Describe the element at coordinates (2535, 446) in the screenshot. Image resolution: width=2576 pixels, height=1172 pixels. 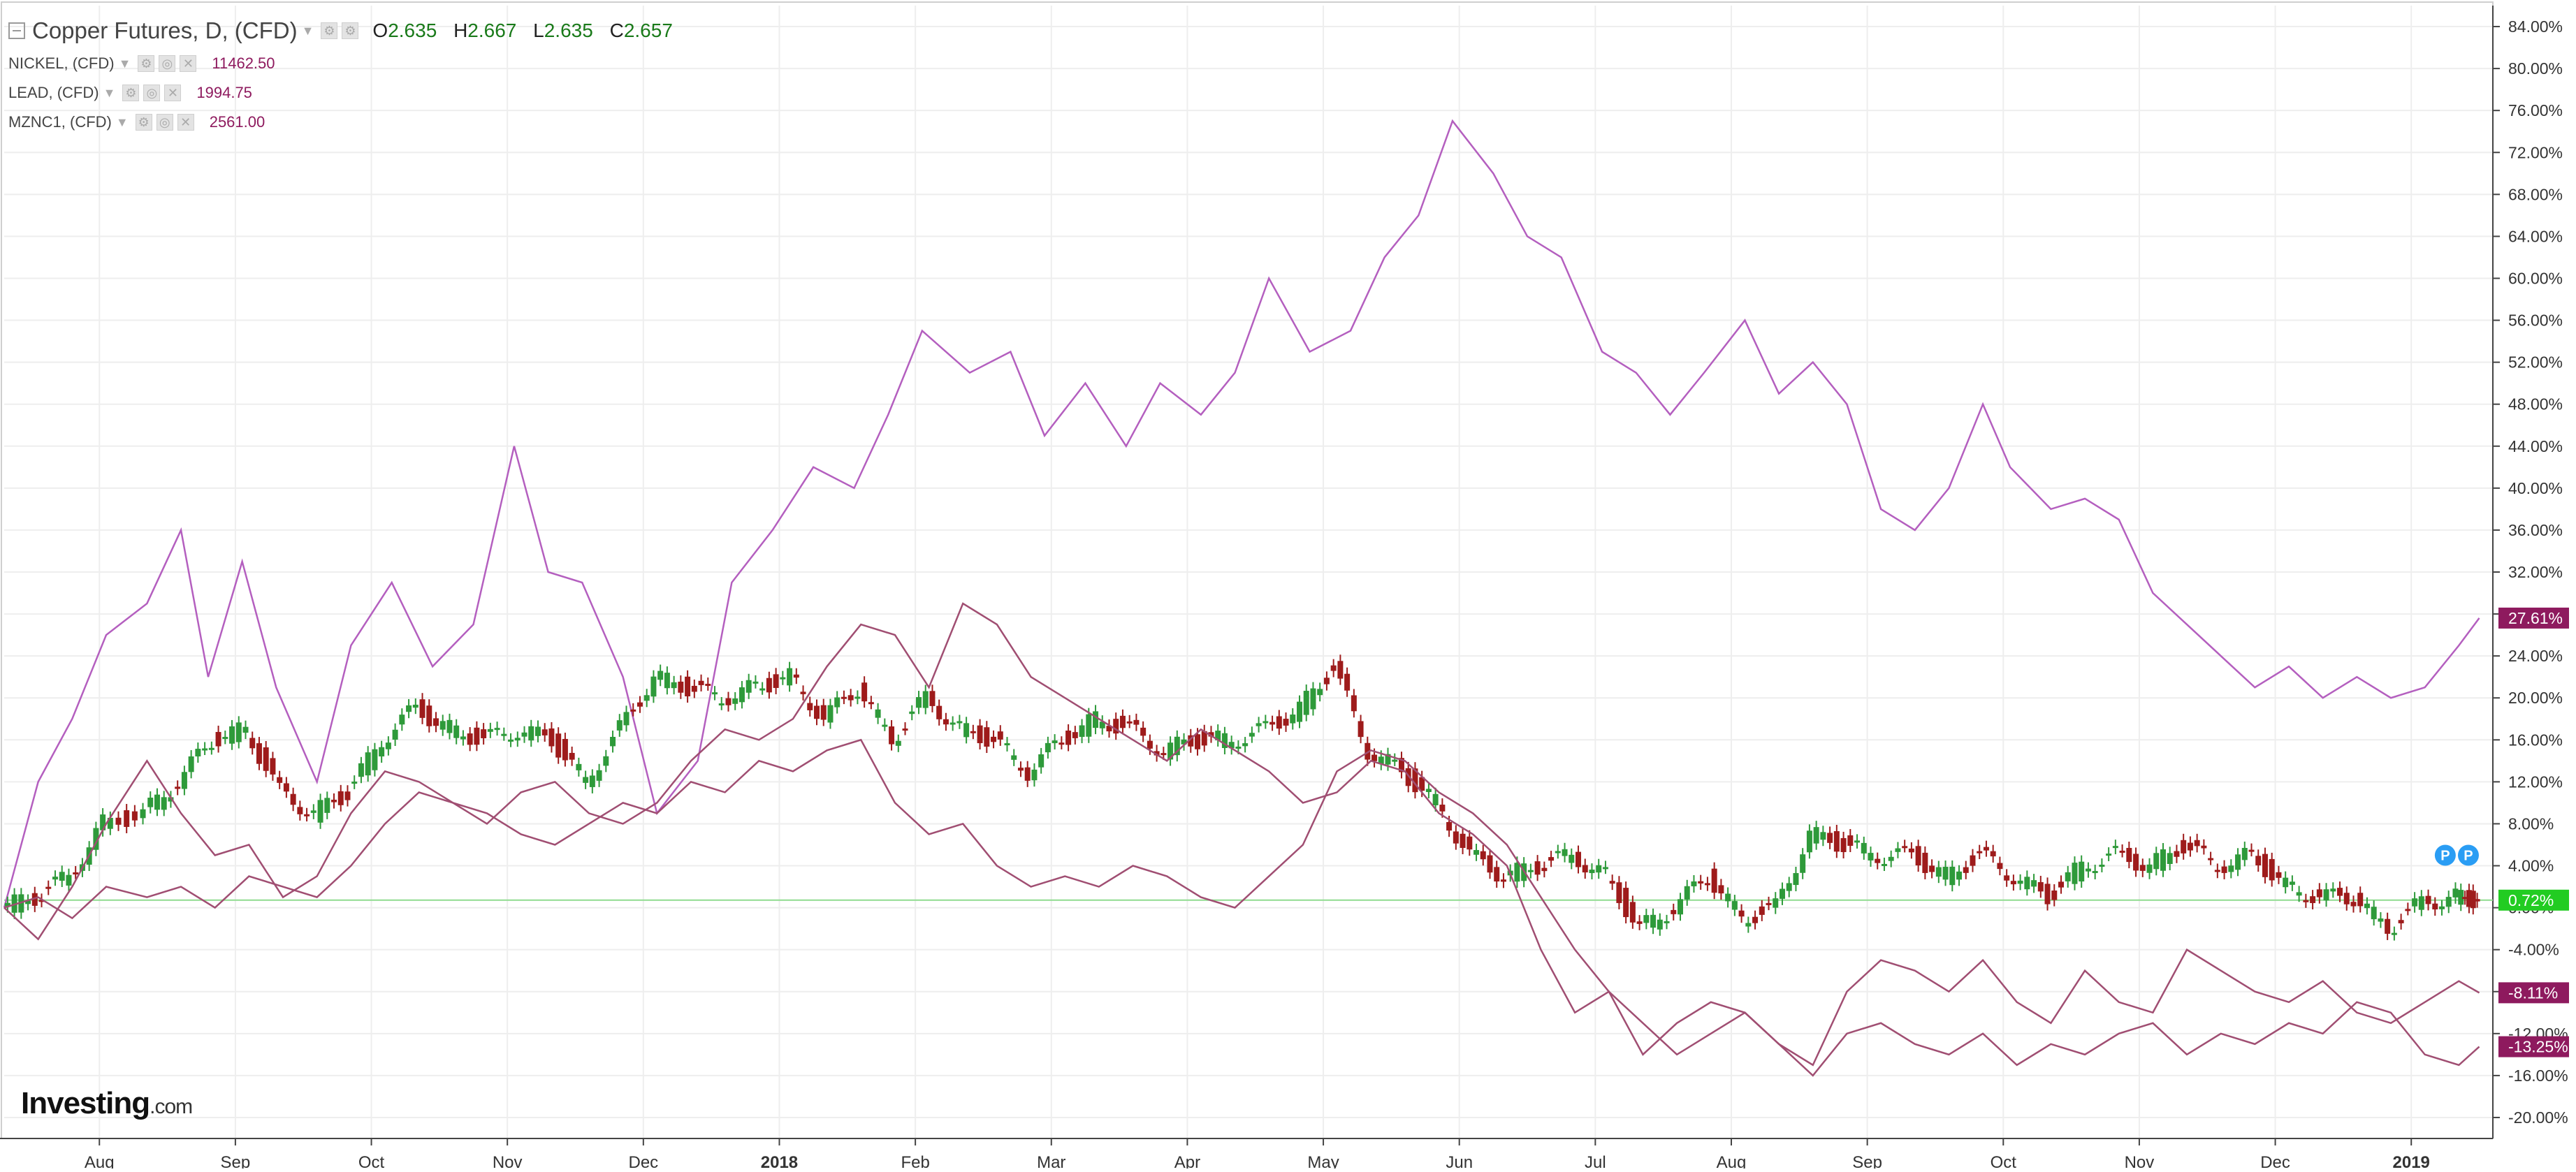
I see `y-tick-label: 44.00%` at that location.